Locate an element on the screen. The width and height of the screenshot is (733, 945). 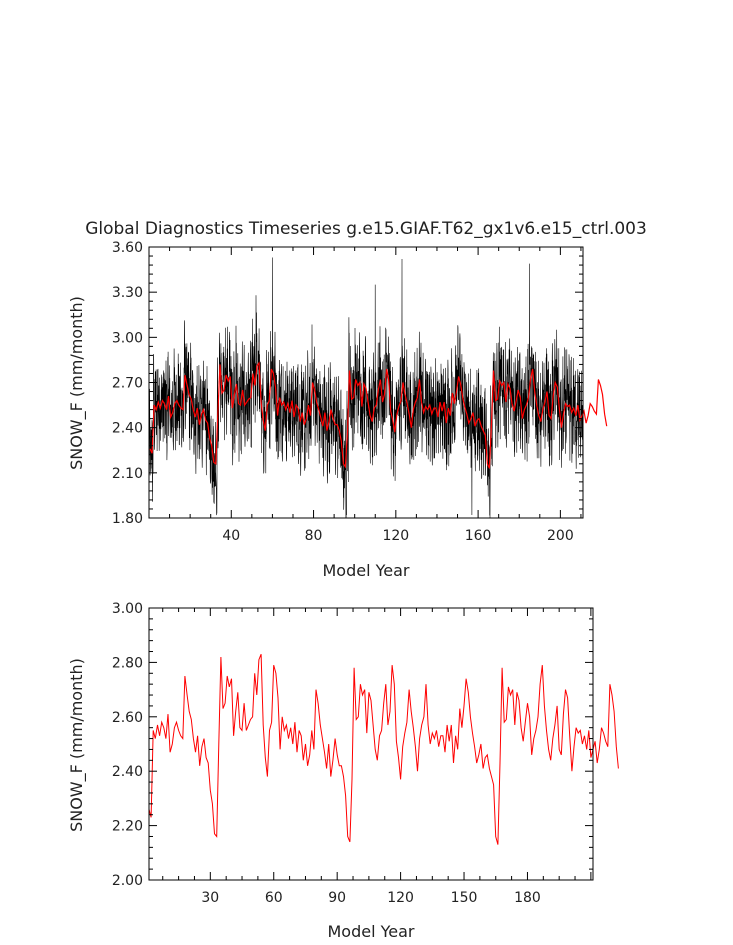
y-tick-label: 3.60 is located at coordinates (127, 248).